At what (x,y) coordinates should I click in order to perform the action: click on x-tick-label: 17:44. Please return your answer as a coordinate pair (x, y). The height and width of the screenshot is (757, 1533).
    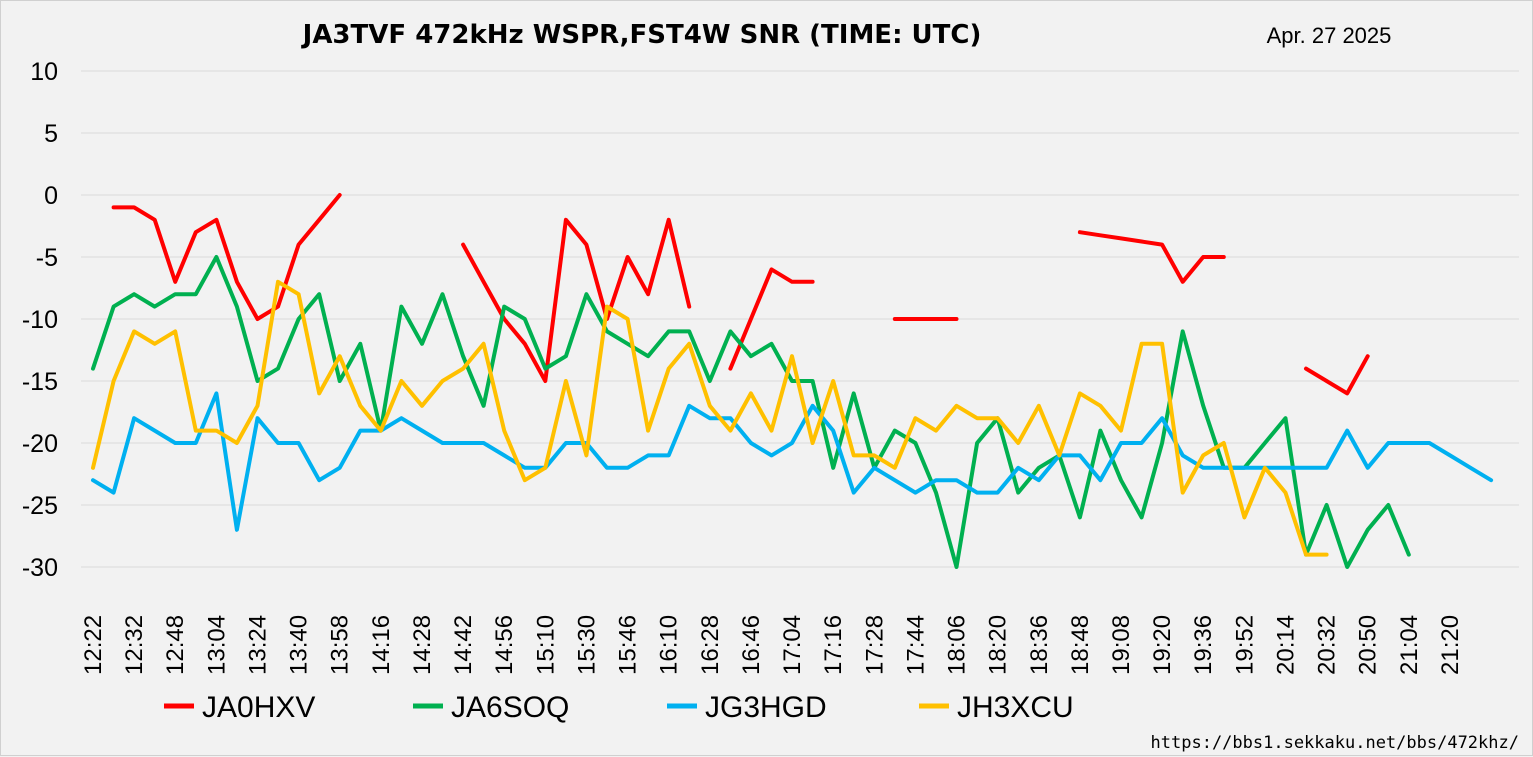
    Looking at the image, I should click on (915, 645).